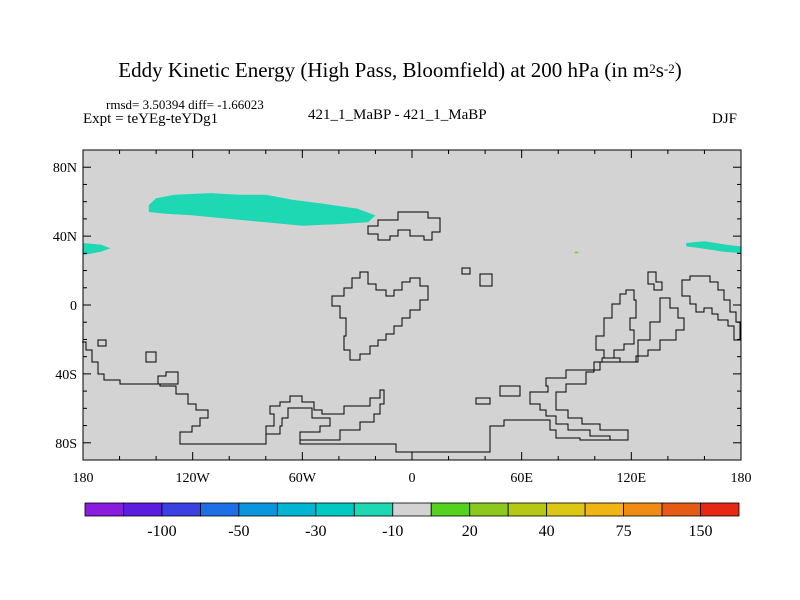 This screenshot has width=800, height=600. What do you see at coordinates (632, 478) in the screenshot?
I see `x-tick-label: 120E` at bounding box center [632, 478].